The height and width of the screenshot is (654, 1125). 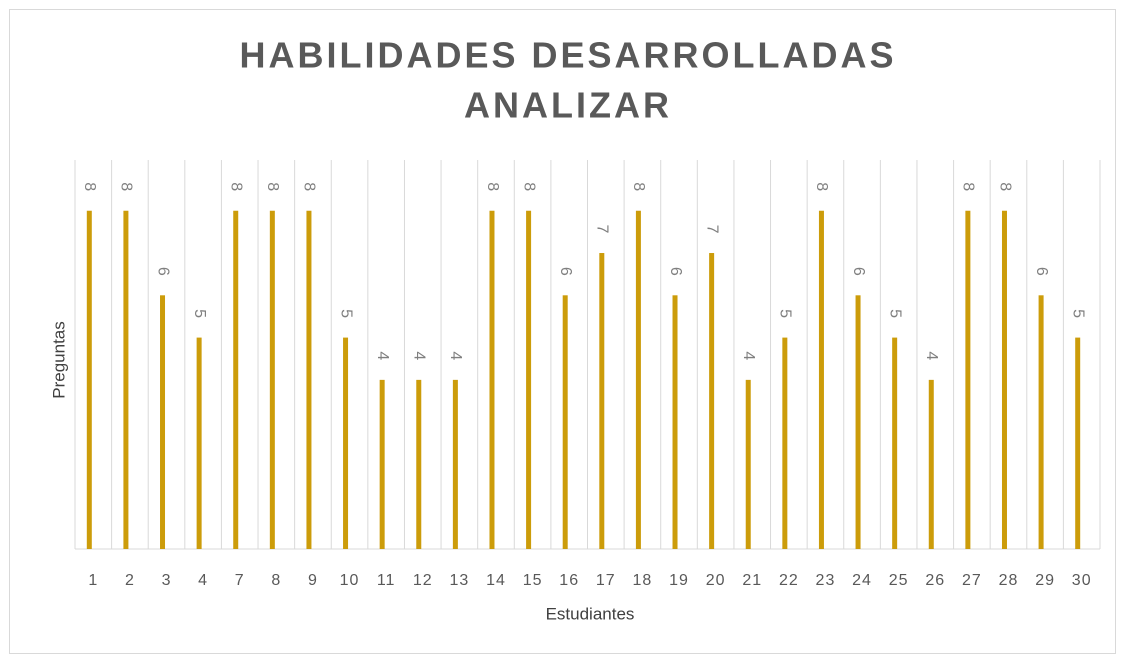 What do you see at coordinates (899, 580) in the screenshot?
I see `x-tick-label: 25` at bounding box center [899, 580].